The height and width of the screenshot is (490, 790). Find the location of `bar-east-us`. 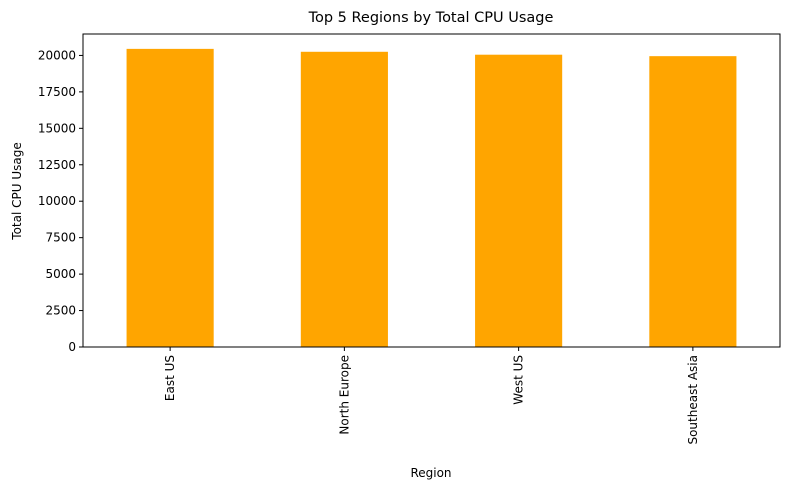

bar-east-us is located at coordinates (170, 197).